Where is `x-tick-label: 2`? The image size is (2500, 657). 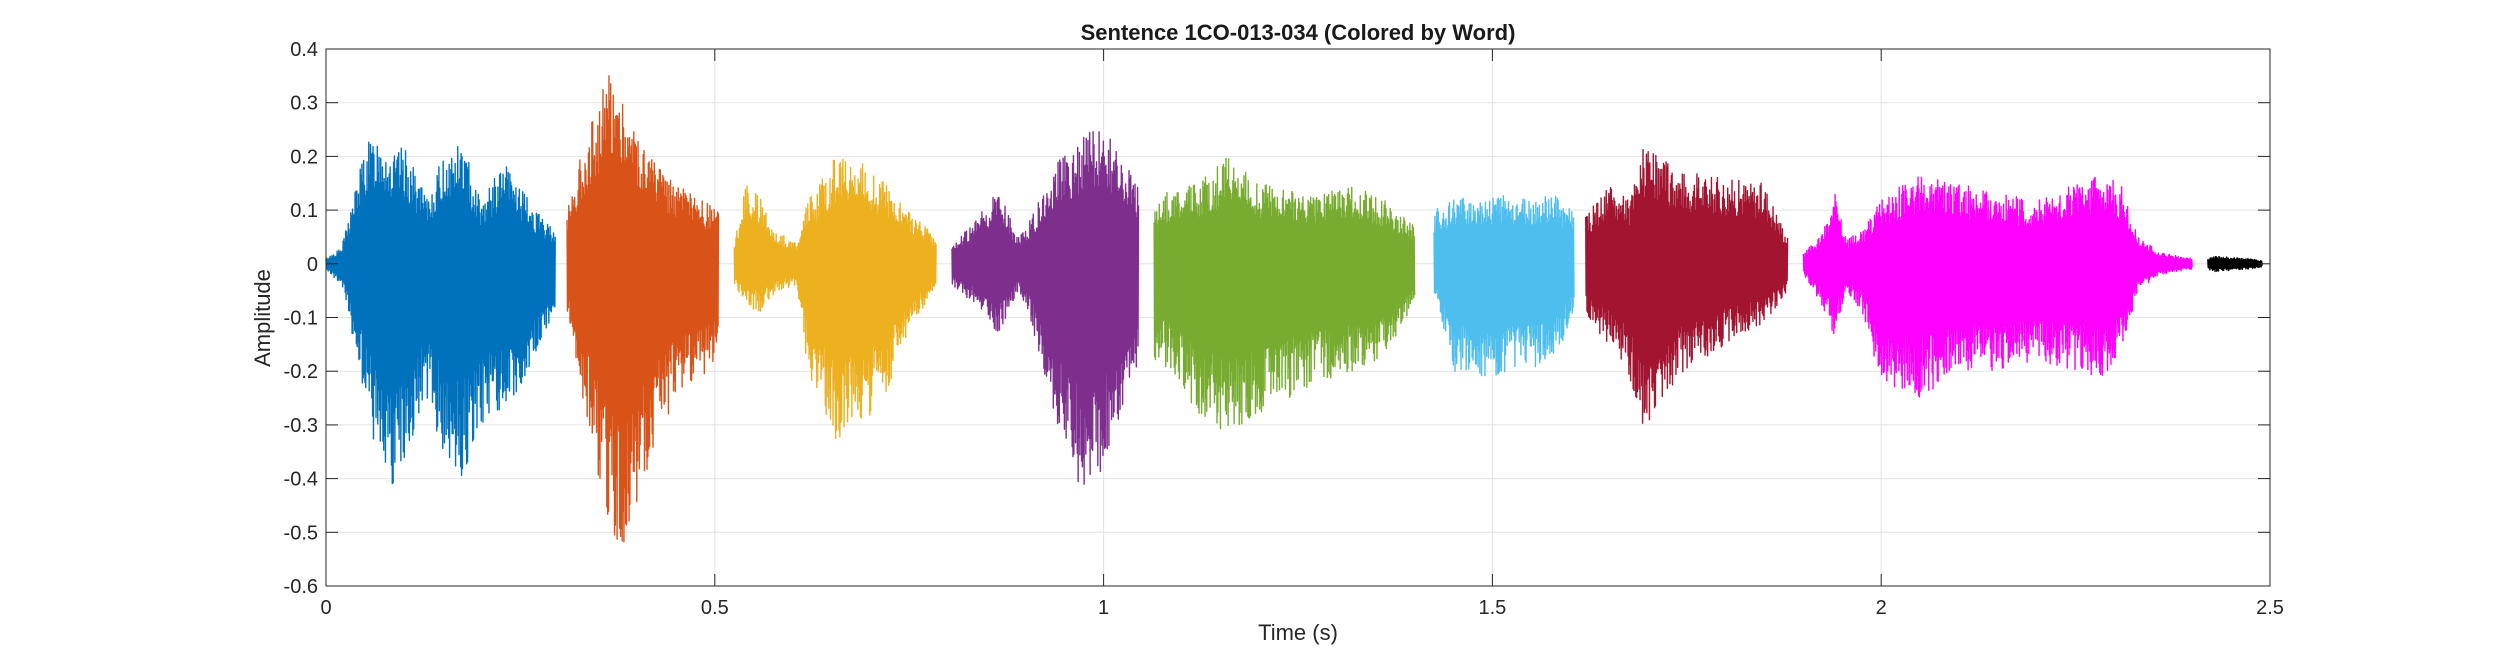 x-tick-label: 2 is located at coordinates (1881, 608).